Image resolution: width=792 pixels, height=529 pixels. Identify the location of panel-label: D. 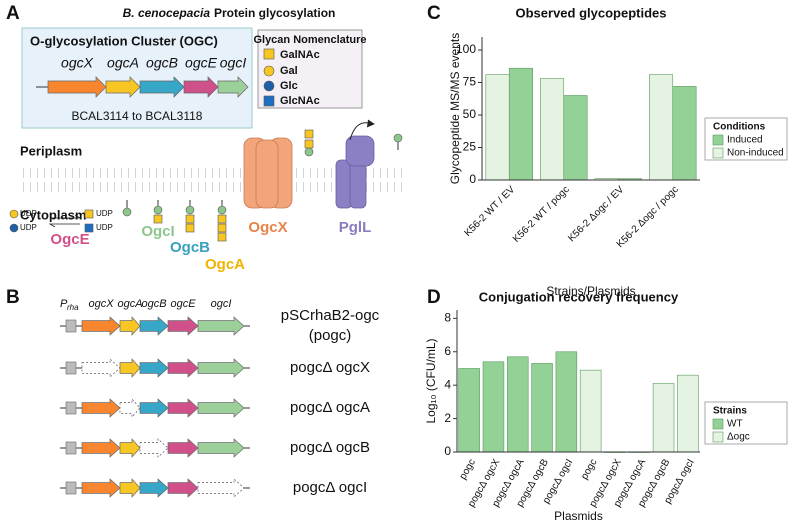
(434, 297).